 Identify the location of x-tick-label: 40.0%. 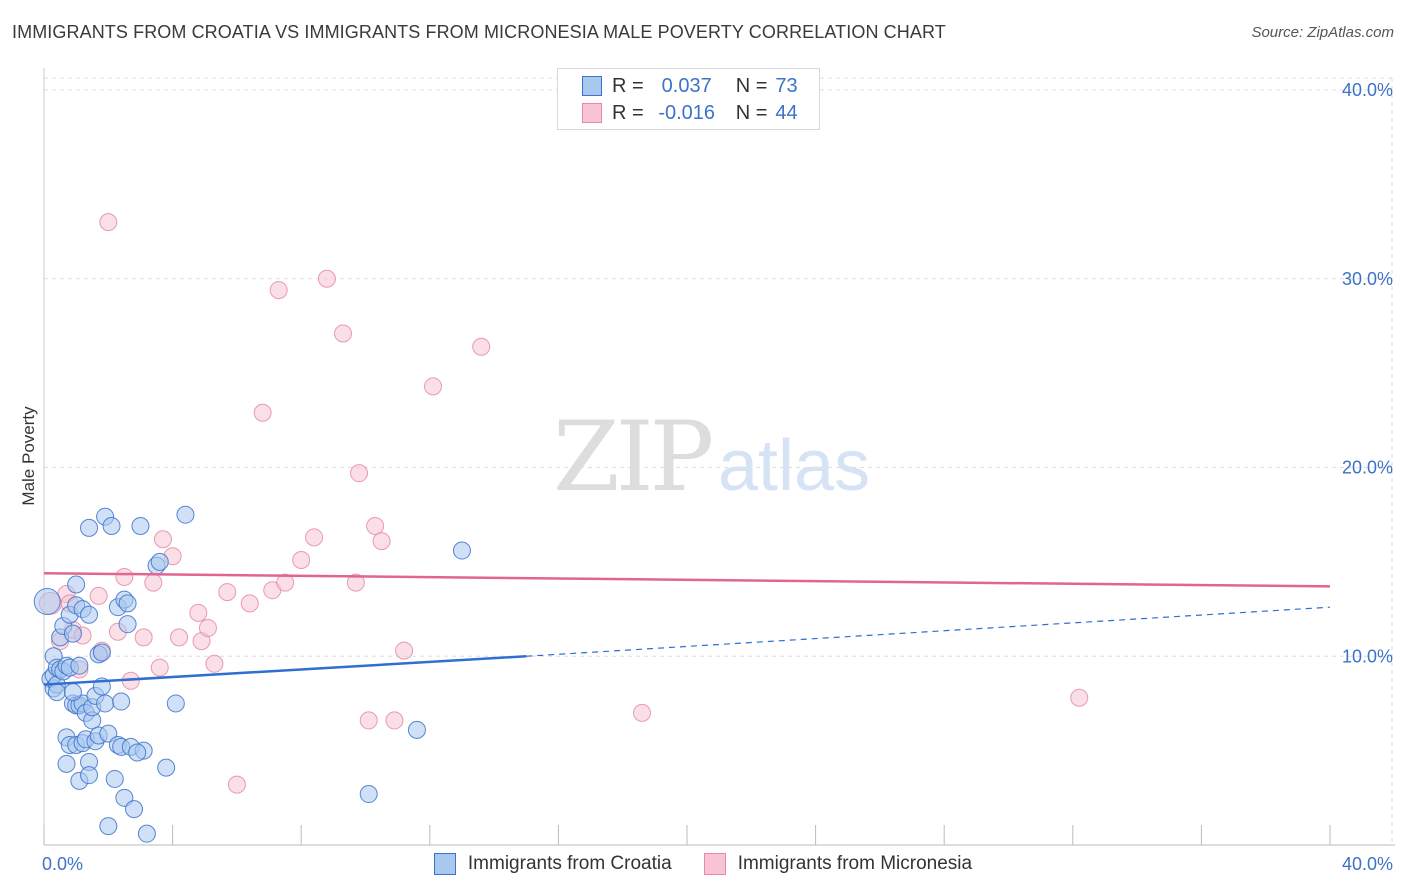
(1367, 864).